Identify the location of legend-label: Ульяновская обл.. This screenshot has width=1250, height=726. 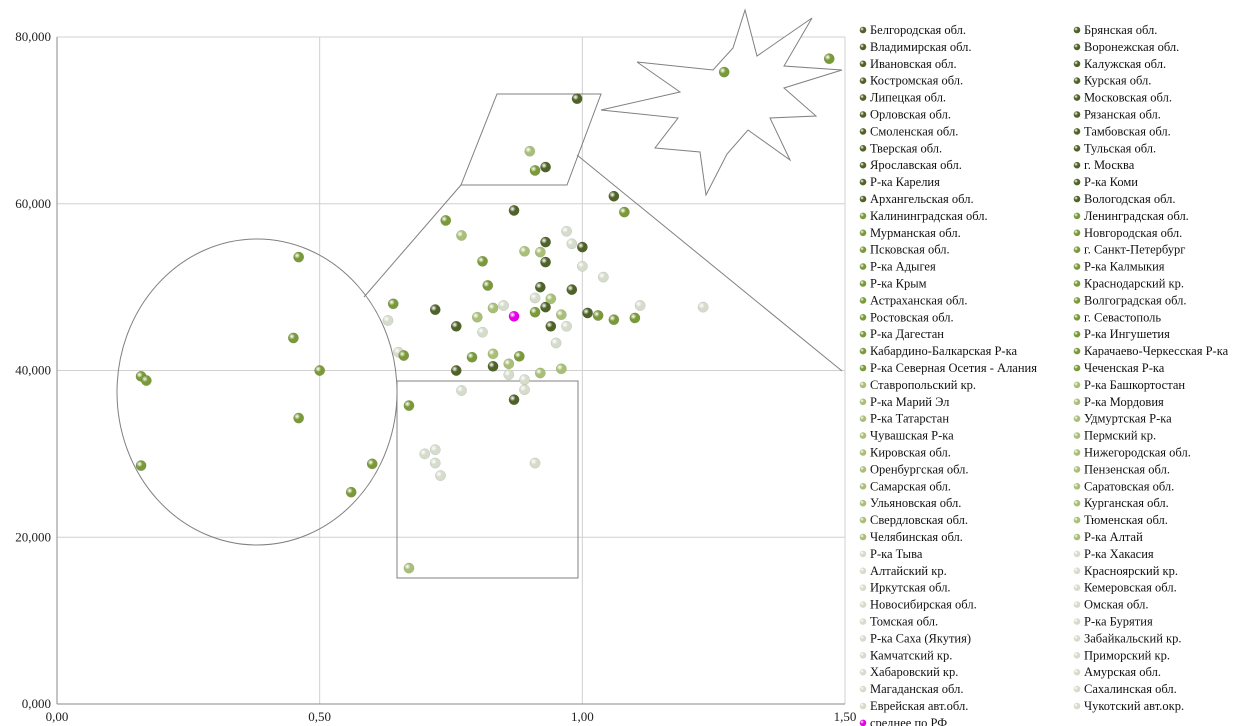
(915, 503).